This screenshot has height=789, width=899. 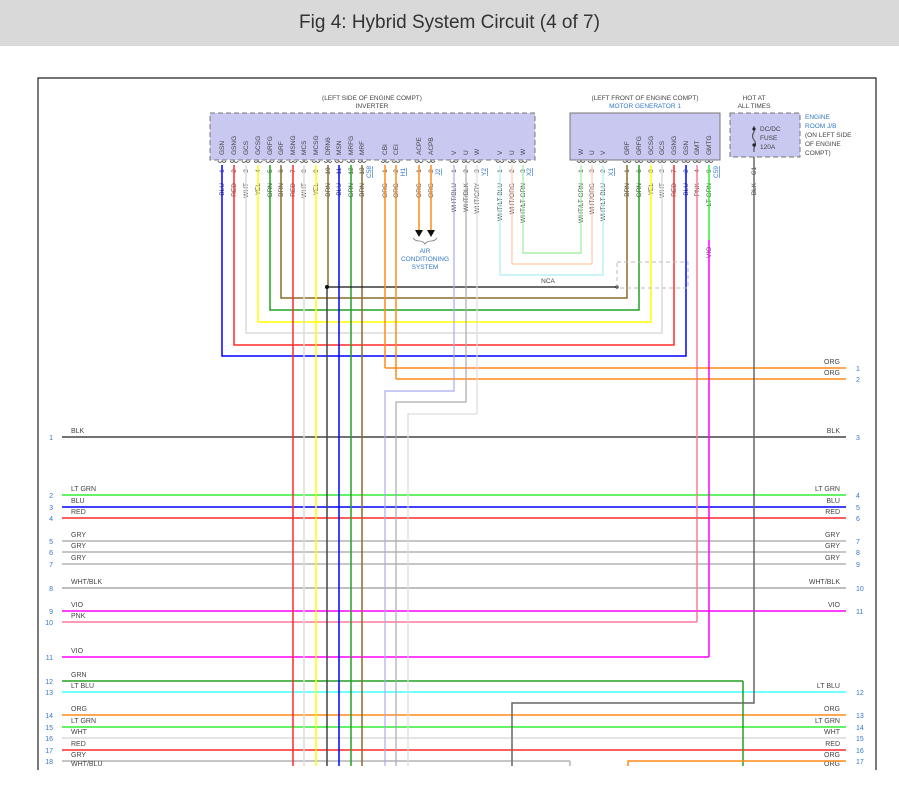 I want to click on fuse-label: FUSE, so click(x=769, y=138).